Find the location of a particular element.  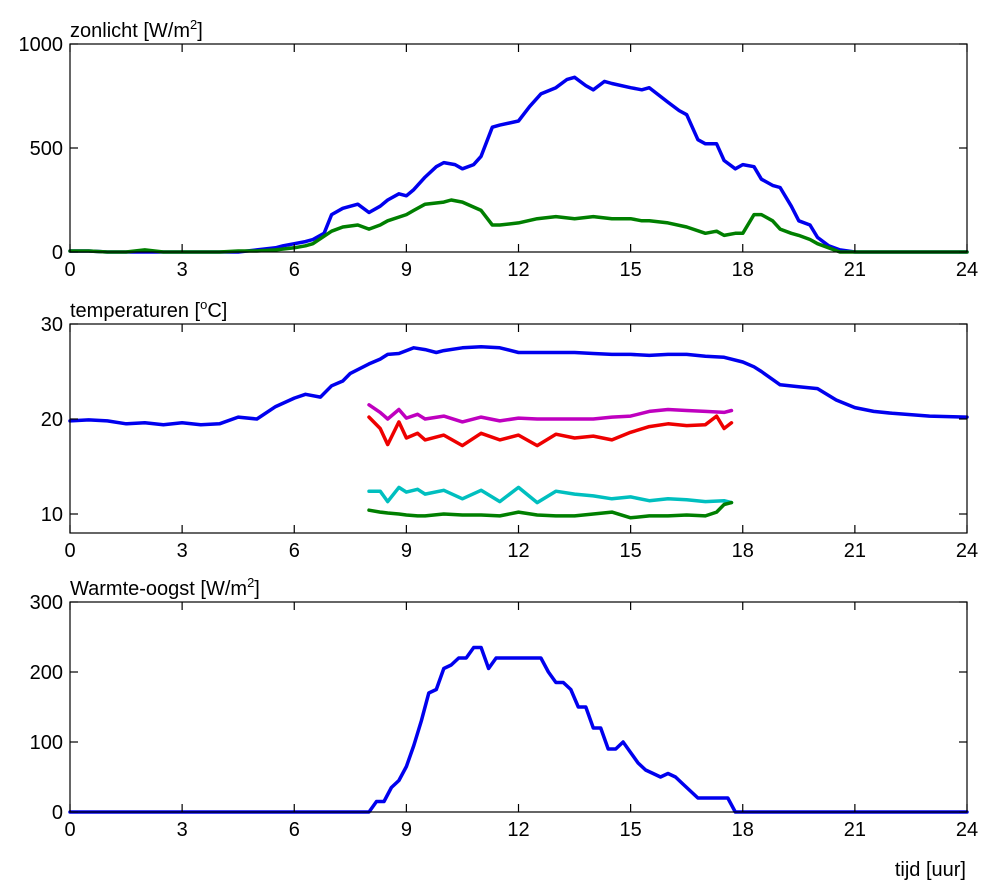

panel-title: temperaturen [oC] is located at coordinates (148, 309).